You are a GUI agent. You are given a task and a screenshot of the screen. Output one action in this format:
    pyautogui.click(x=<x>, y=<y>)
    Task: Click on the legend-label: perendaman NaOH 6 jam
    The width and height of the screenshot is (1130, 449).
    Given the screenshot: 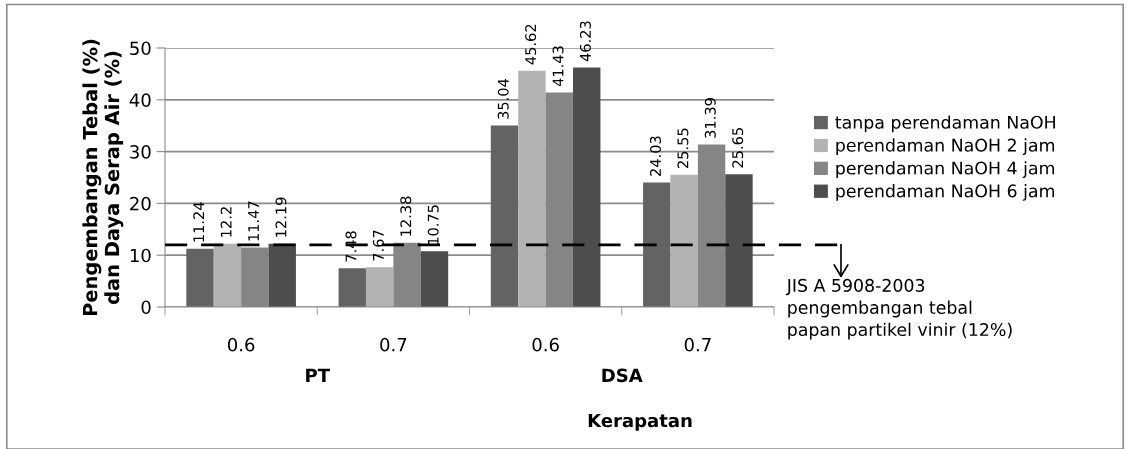 What is the action you would take?
    pyautogui.click(x=945, y=192)
    